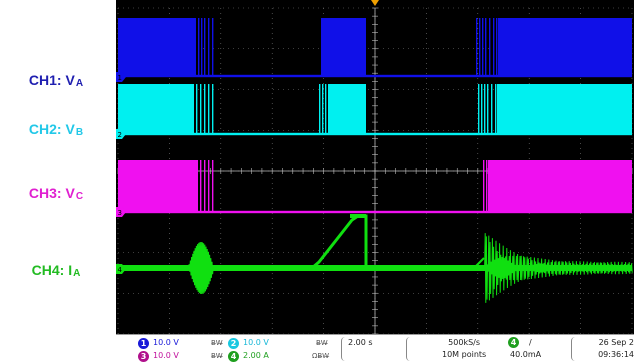 The image size is (634, 363). What do you see at coordinates (315, 356) in the screenshot?
I see `ch4-impedance-label: Ω` at bounding box center [315, 356].